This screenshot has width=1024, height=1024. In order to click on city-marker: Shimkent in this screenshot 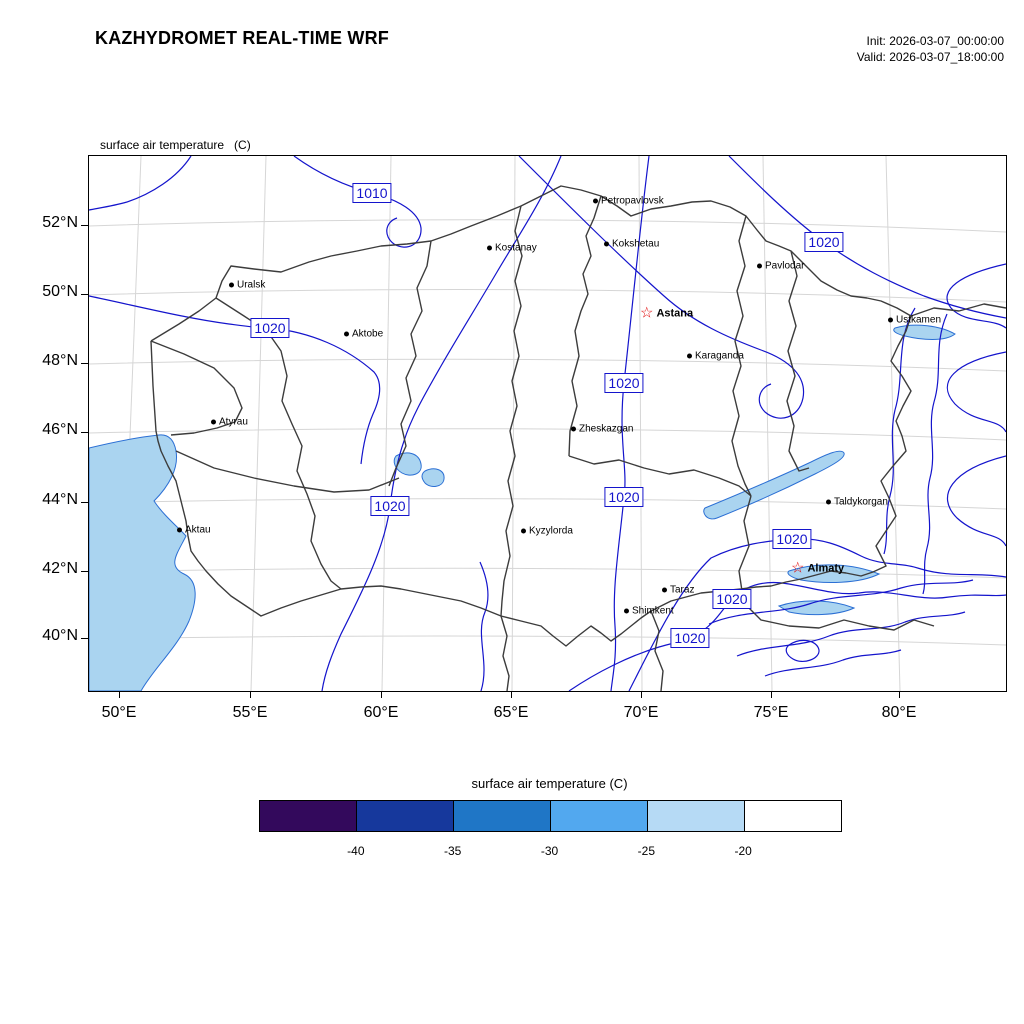, I will do `click(649, 611)`.